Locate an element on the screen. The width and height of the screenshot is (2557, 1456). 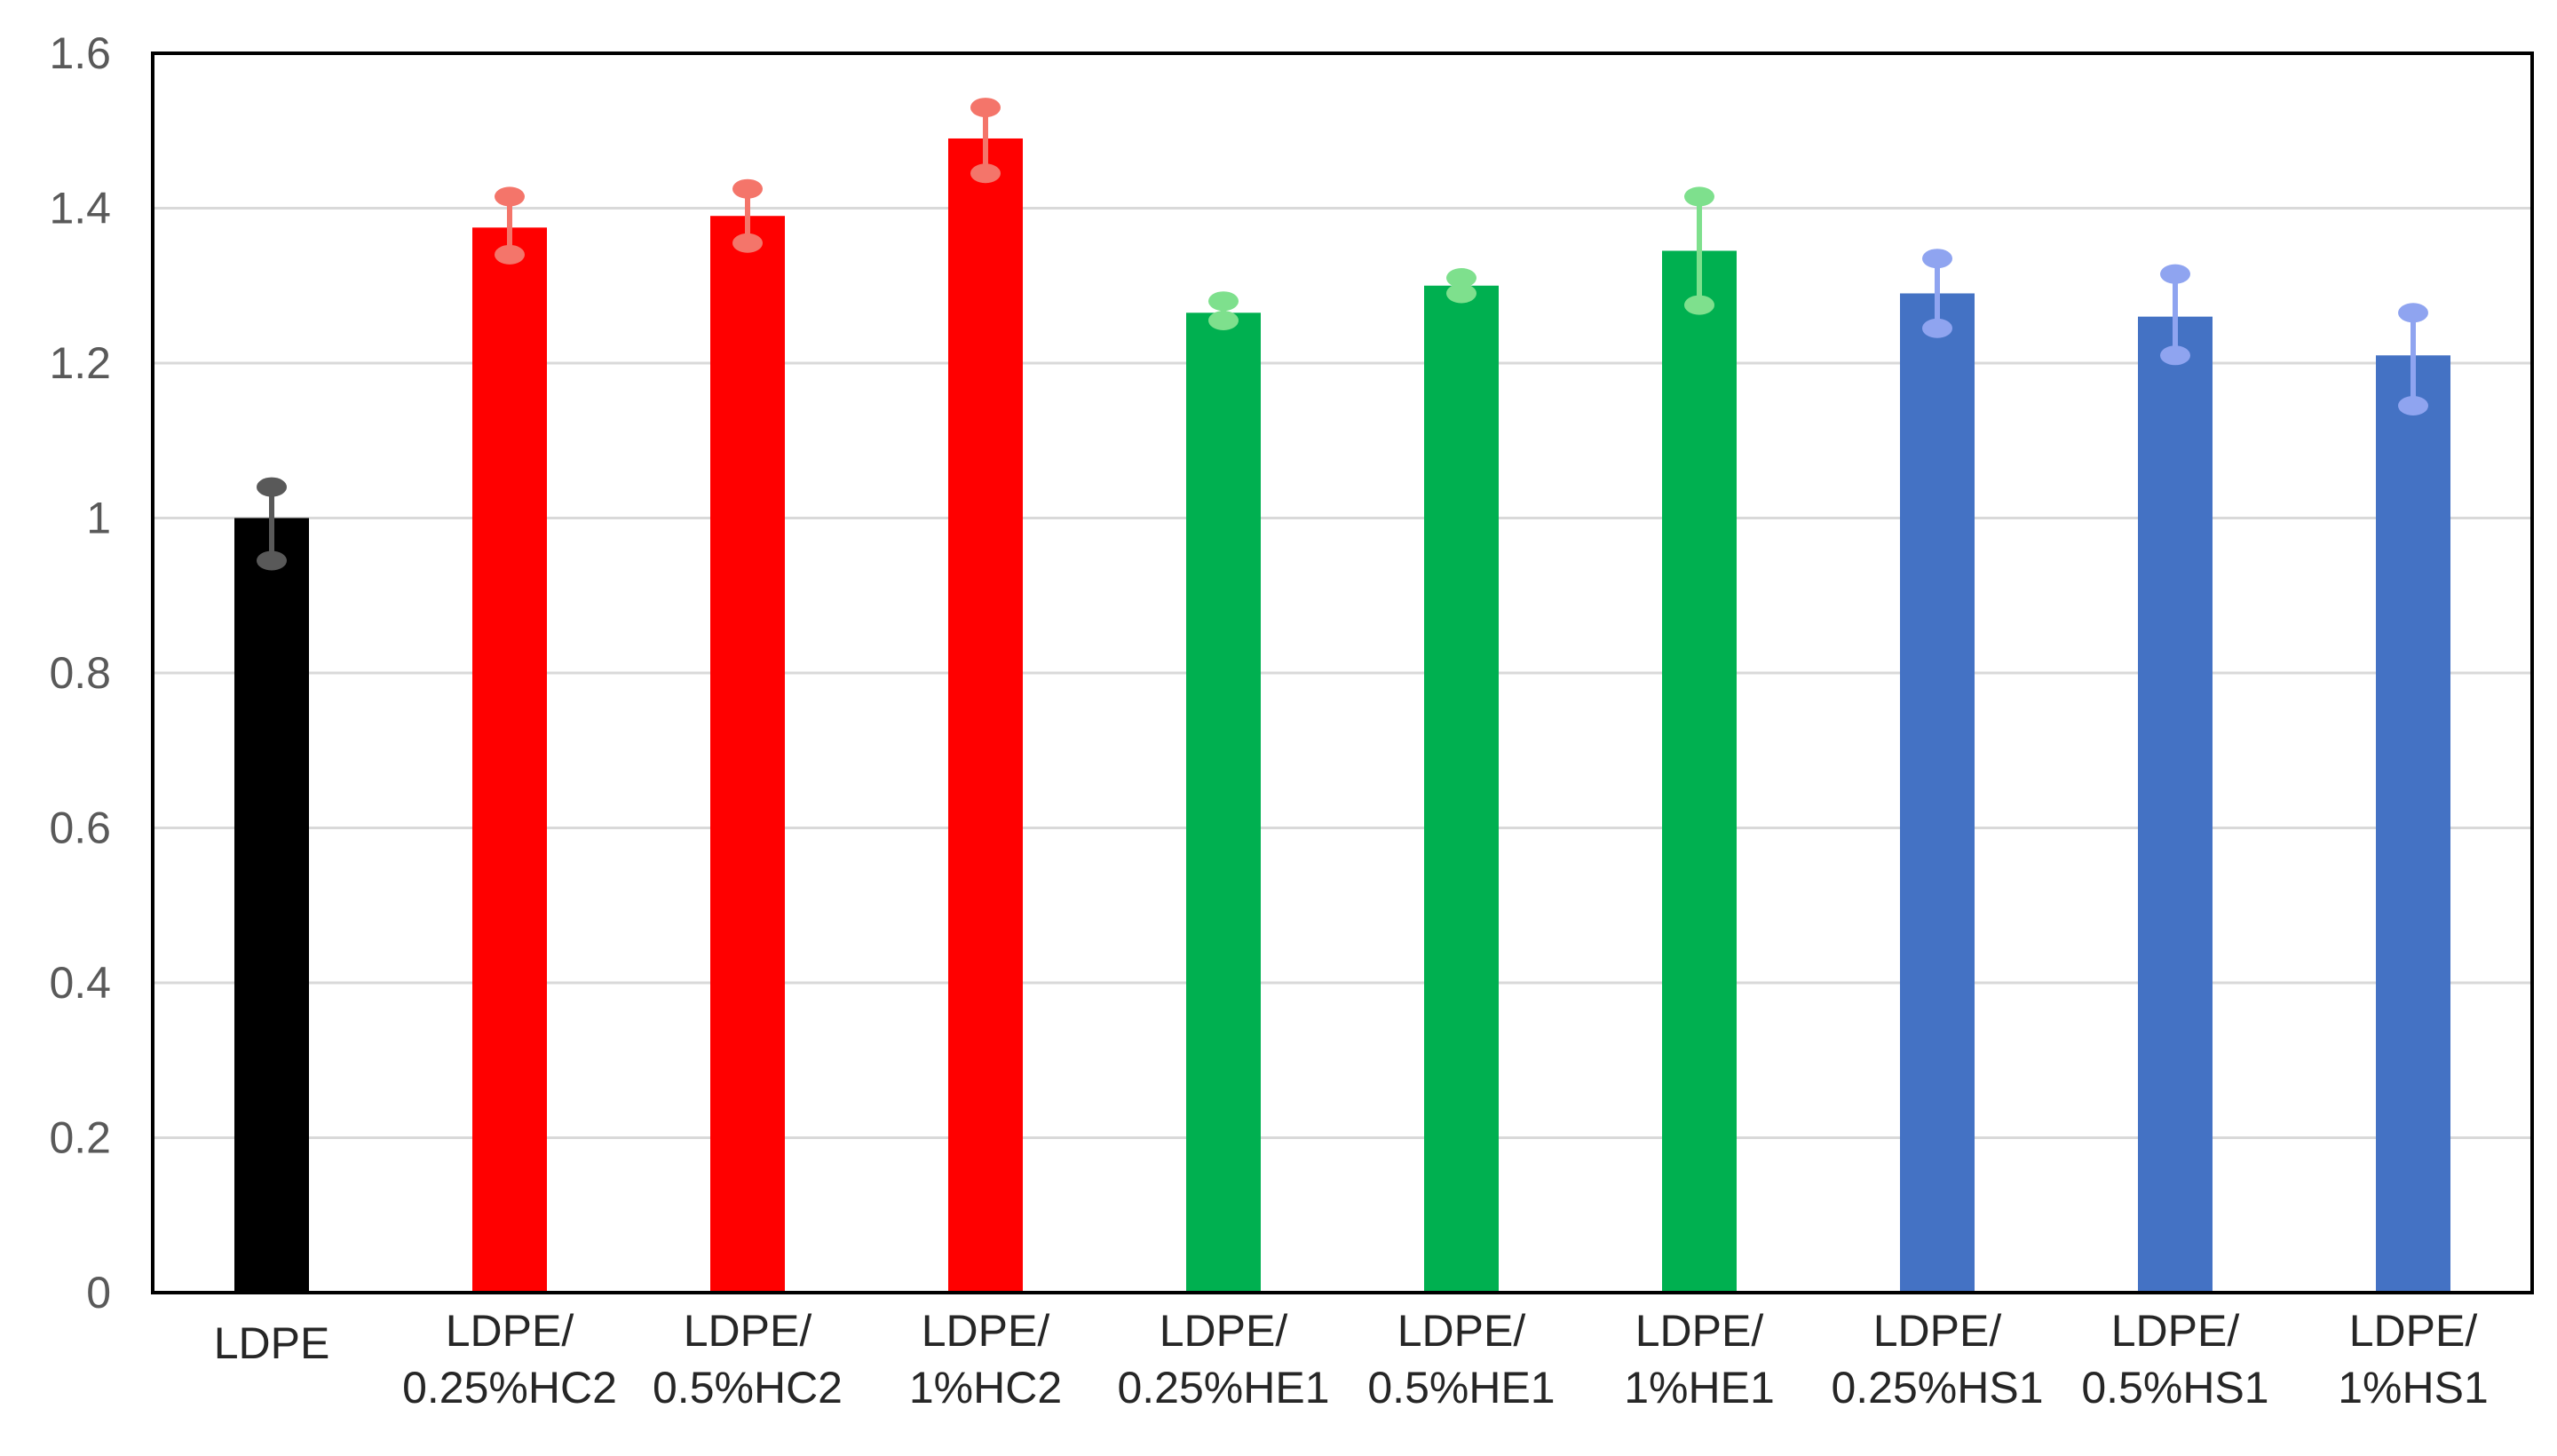
y-tick-label: 1 is located at coordinates (98, 518).